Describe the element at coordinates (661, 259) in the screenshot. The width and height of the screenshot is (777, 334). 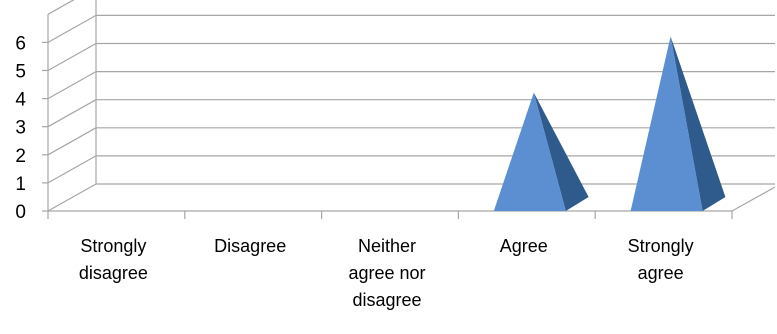
I see `x-tick-label: Strongly agree` at that location.